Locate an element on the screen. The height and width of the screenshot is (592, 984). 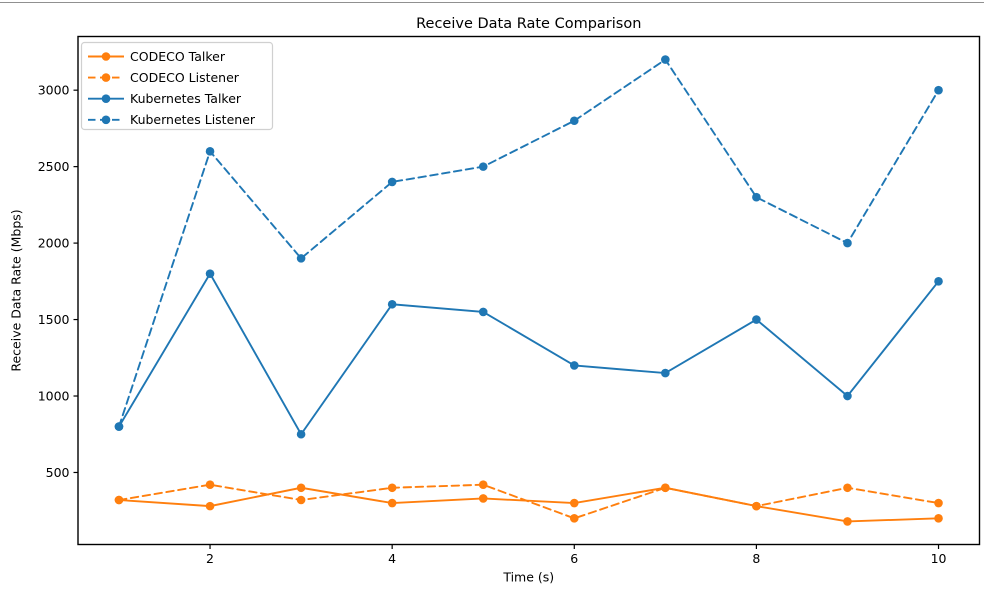
series-line-codeco-talker is located at coordinates (529, 504).